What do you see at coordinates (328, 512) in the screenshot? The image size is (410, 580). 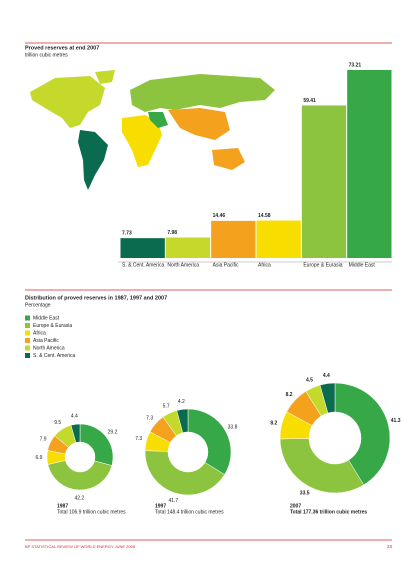 I see `caption: Total 177.36 trillion cubic metres` at bounding box center [328, 512].